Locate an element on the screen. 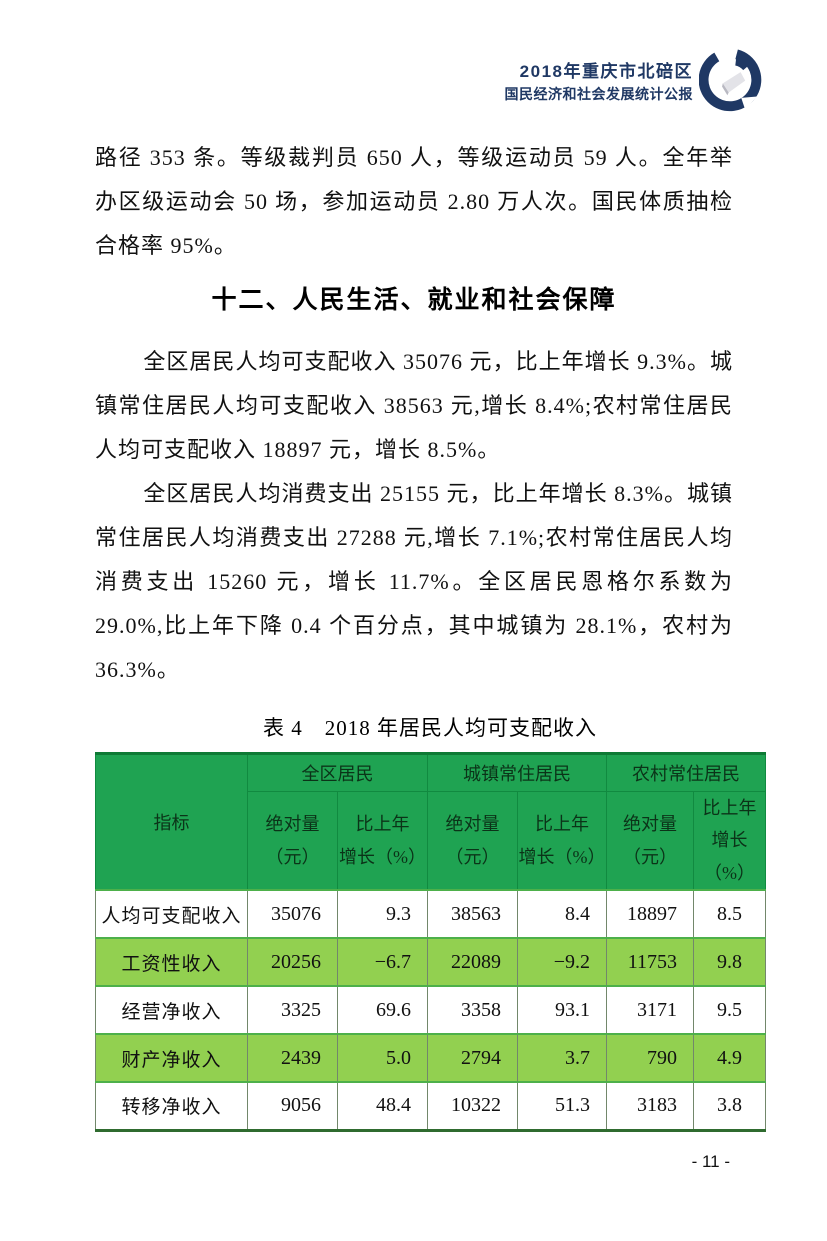 The height and width of the screenshot is (1241, 827). cell-value: 3183 is located at coordinates (650, 1106).